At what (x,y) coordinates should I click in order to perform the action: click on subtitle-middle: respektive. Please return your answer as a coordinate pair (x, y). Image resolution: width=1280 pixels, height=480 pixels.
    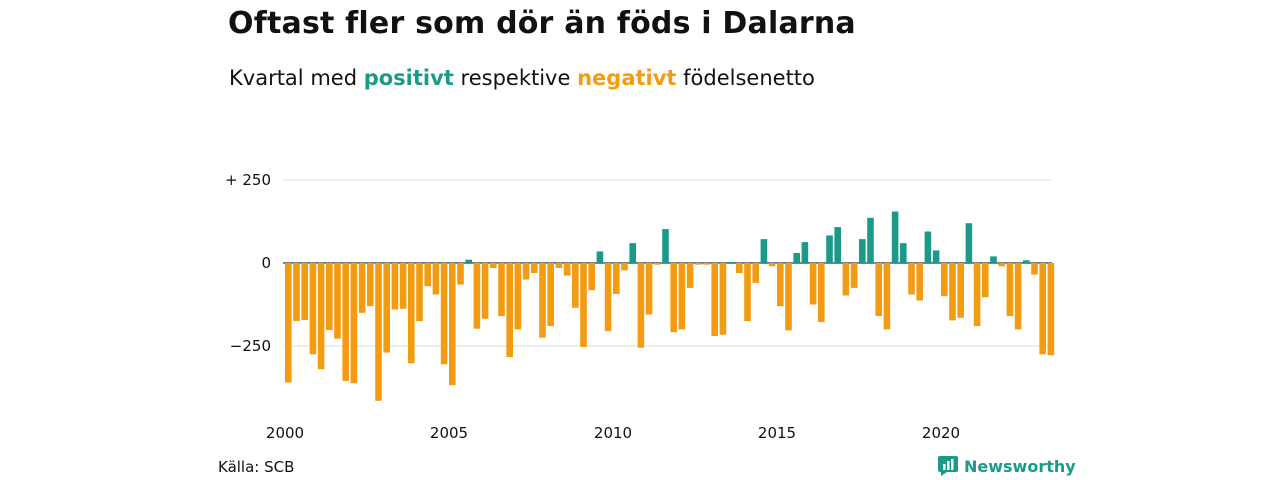
    Looking at the image, I should click on (515, 78).